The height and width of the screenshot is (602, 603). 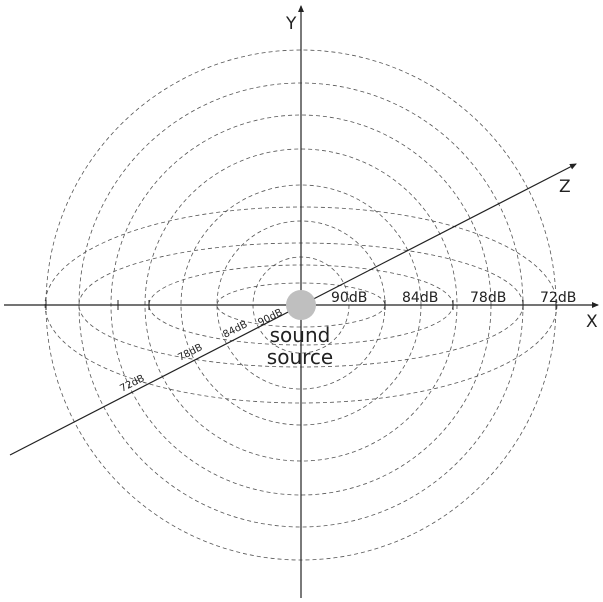 I want to click on sound-source-dot, so click(x=301, y=305).